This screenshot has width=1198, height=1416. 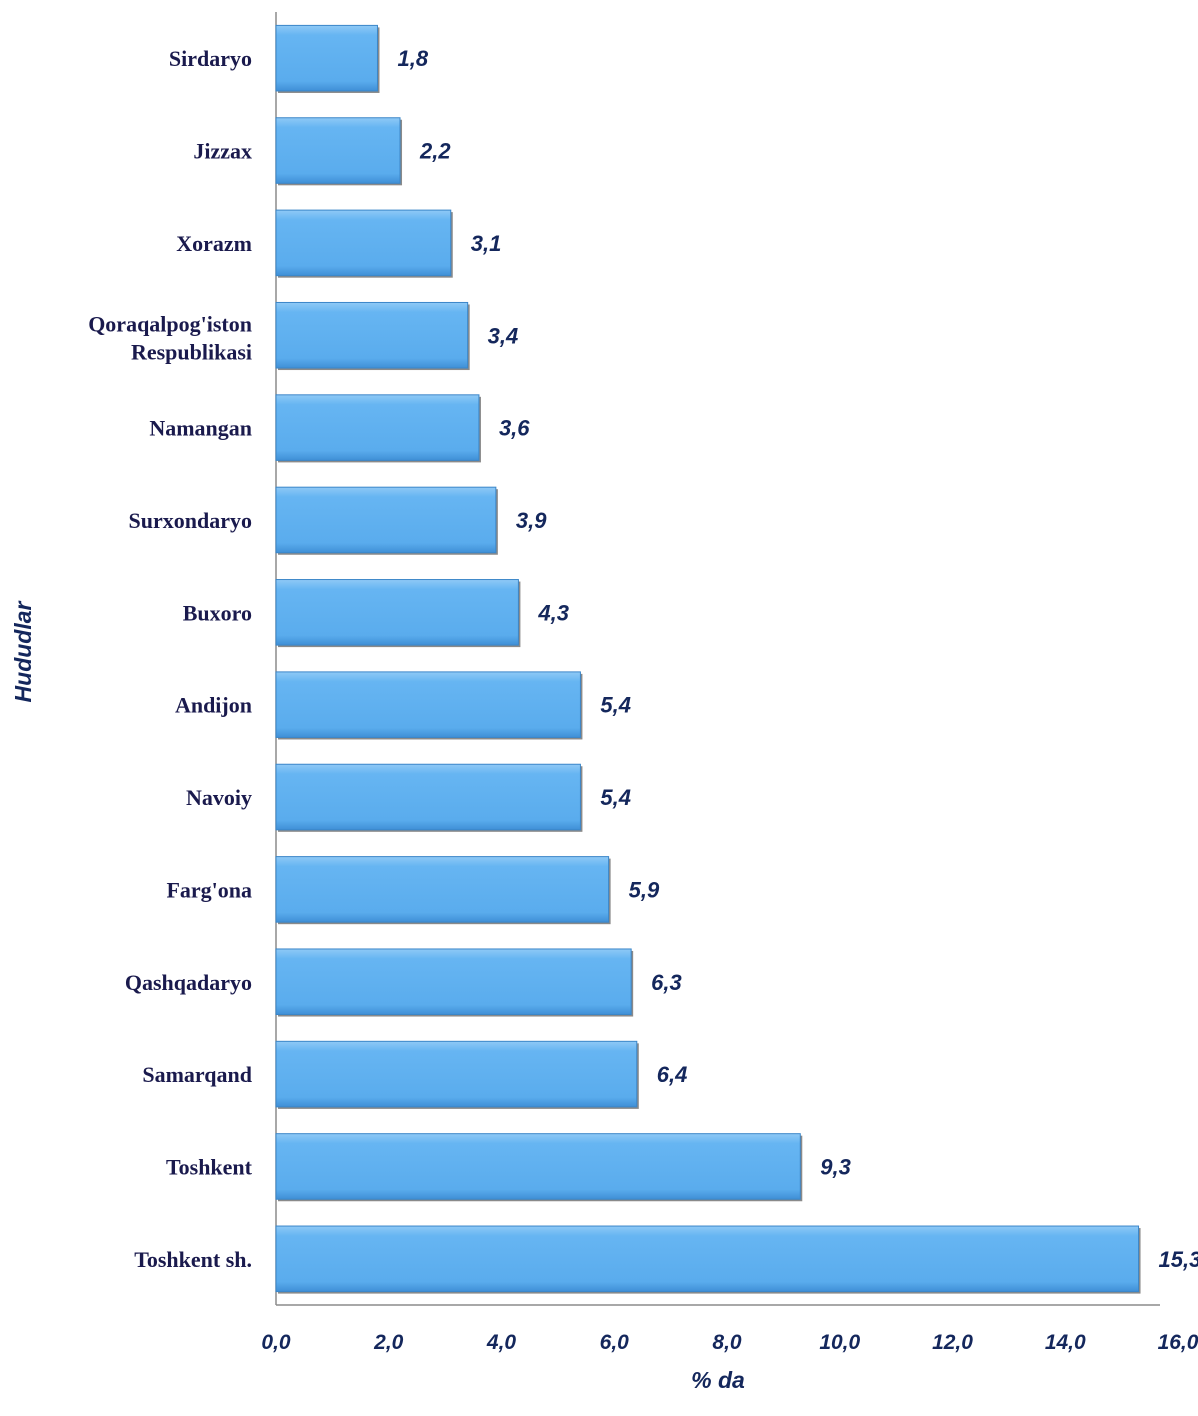 I want to click on category-label-surxondaryo: Surxondaryo, so click(x=190, y=520).